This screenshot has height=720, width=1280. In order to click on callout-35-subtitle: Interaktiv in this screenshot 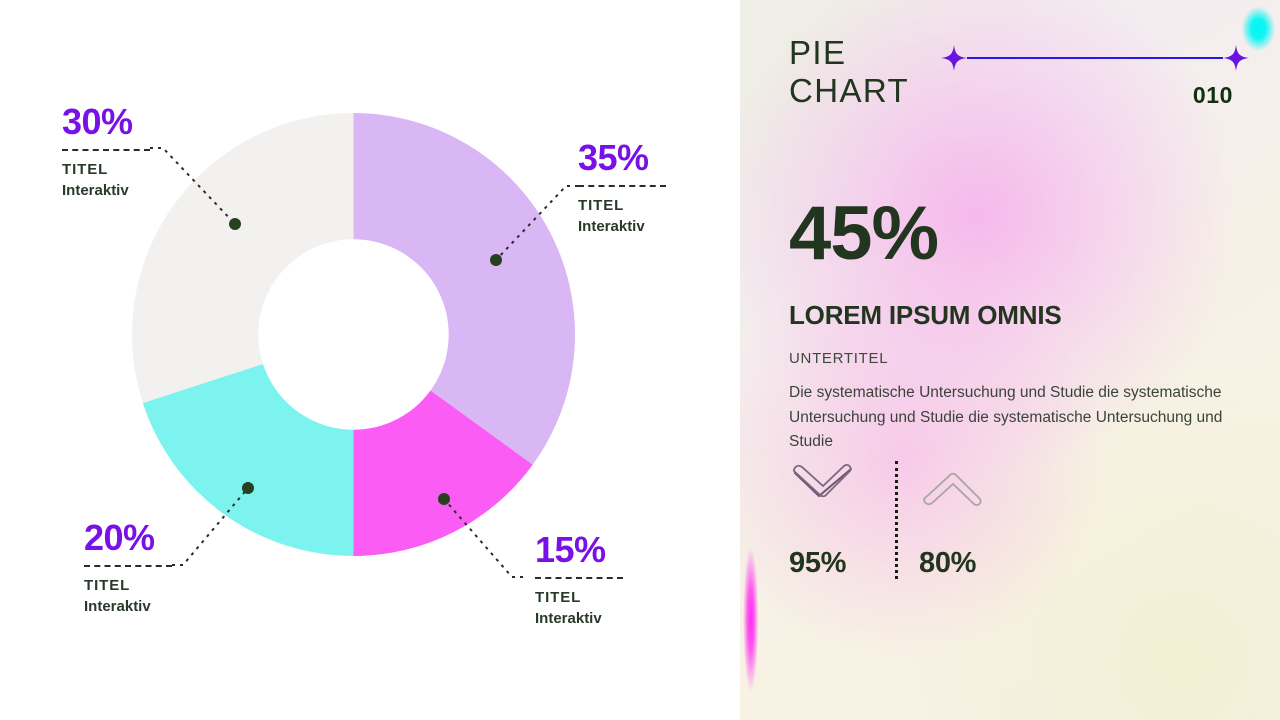, I will do `click(611, 227)`.